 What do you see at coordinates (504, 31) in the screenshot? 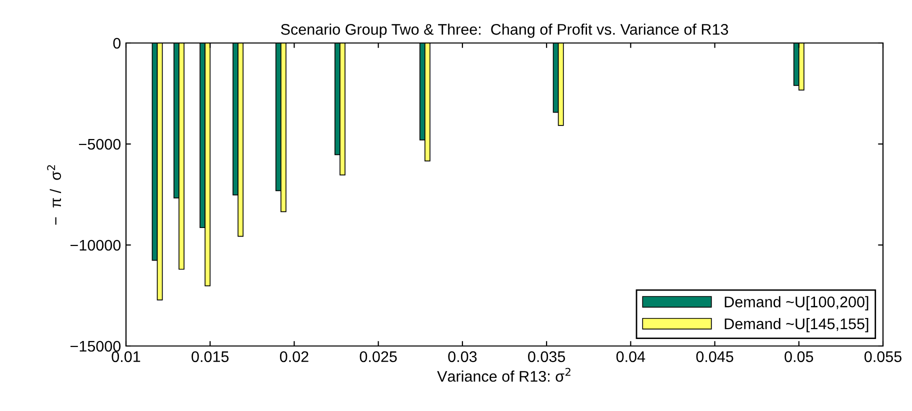
I see `chart-title: Scenario Group Two & Three: Chang of Profit vs. Variance of R13` at bounding box center [504, 31].